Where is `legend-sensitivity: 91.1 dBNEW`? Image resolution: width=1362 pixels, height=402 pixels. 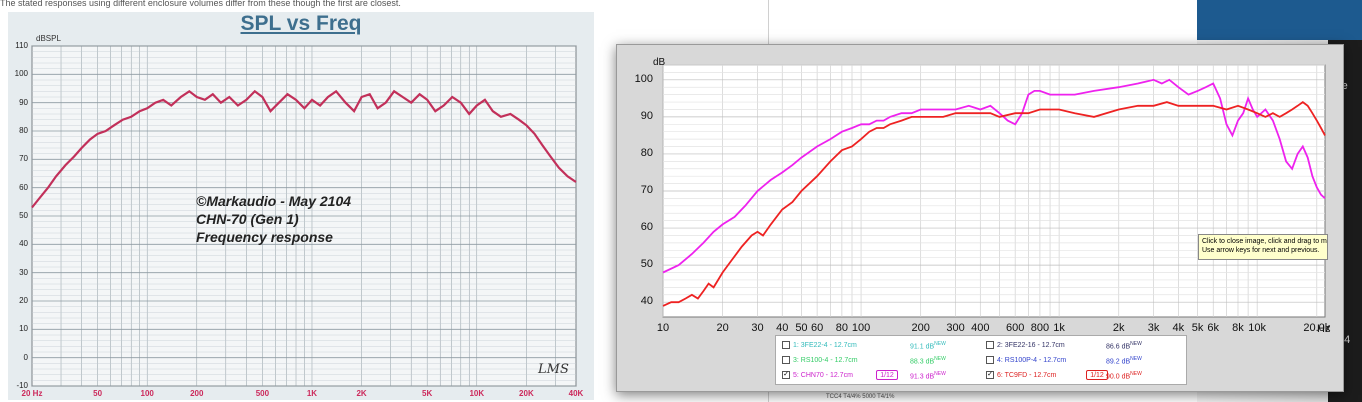
legend-sensitivity: 91.1 dBNEW is located at coordinates (928, 345).